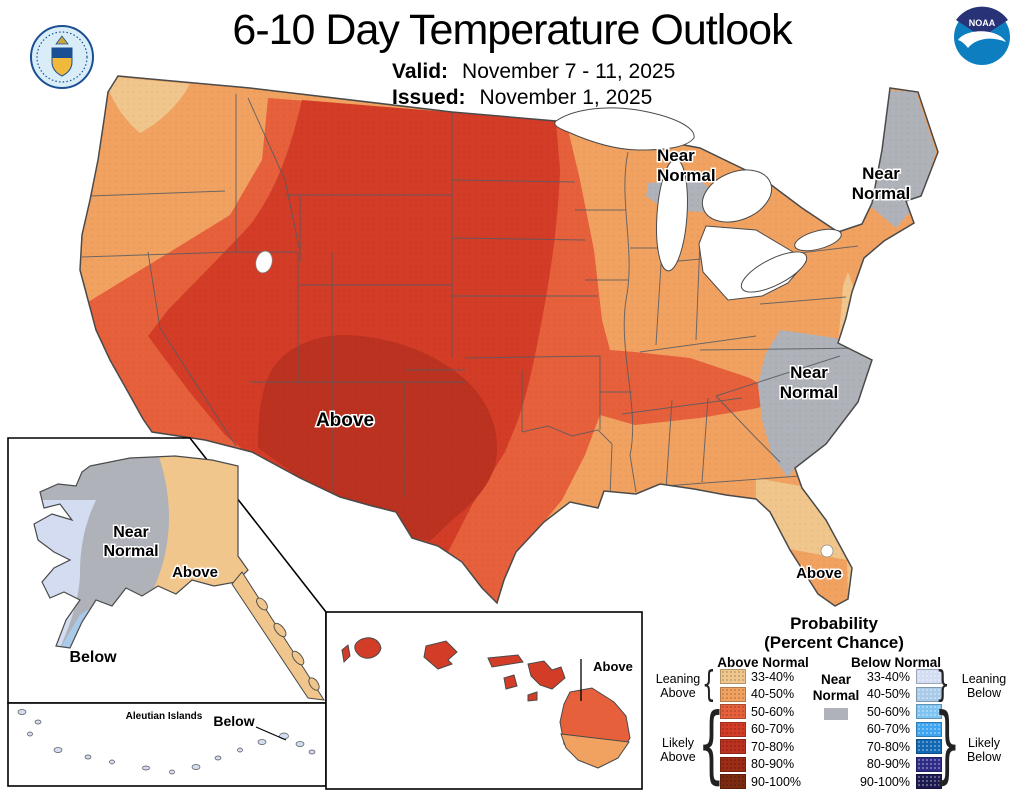 Image resolution: width=1024 pixels, height=791 pixels. What do you see at coordinates (678, 743) in the screenshot?
I see `legend-likely-above-1: Likely` at bounding box center [678, 743].